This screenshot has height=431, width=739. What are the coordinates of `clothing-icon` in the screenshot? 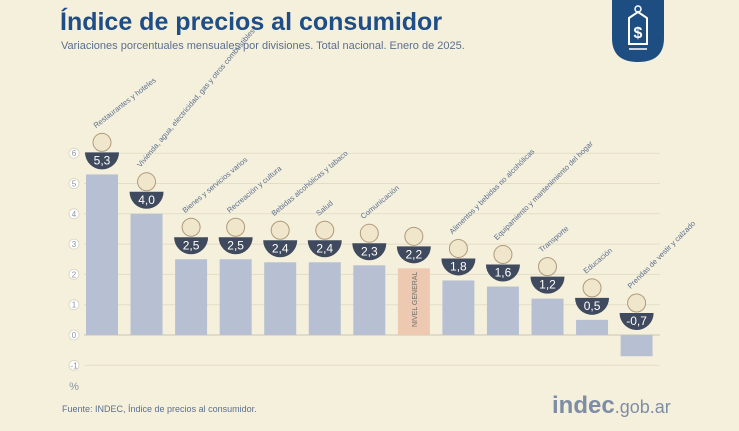 It's located at (637, 303).